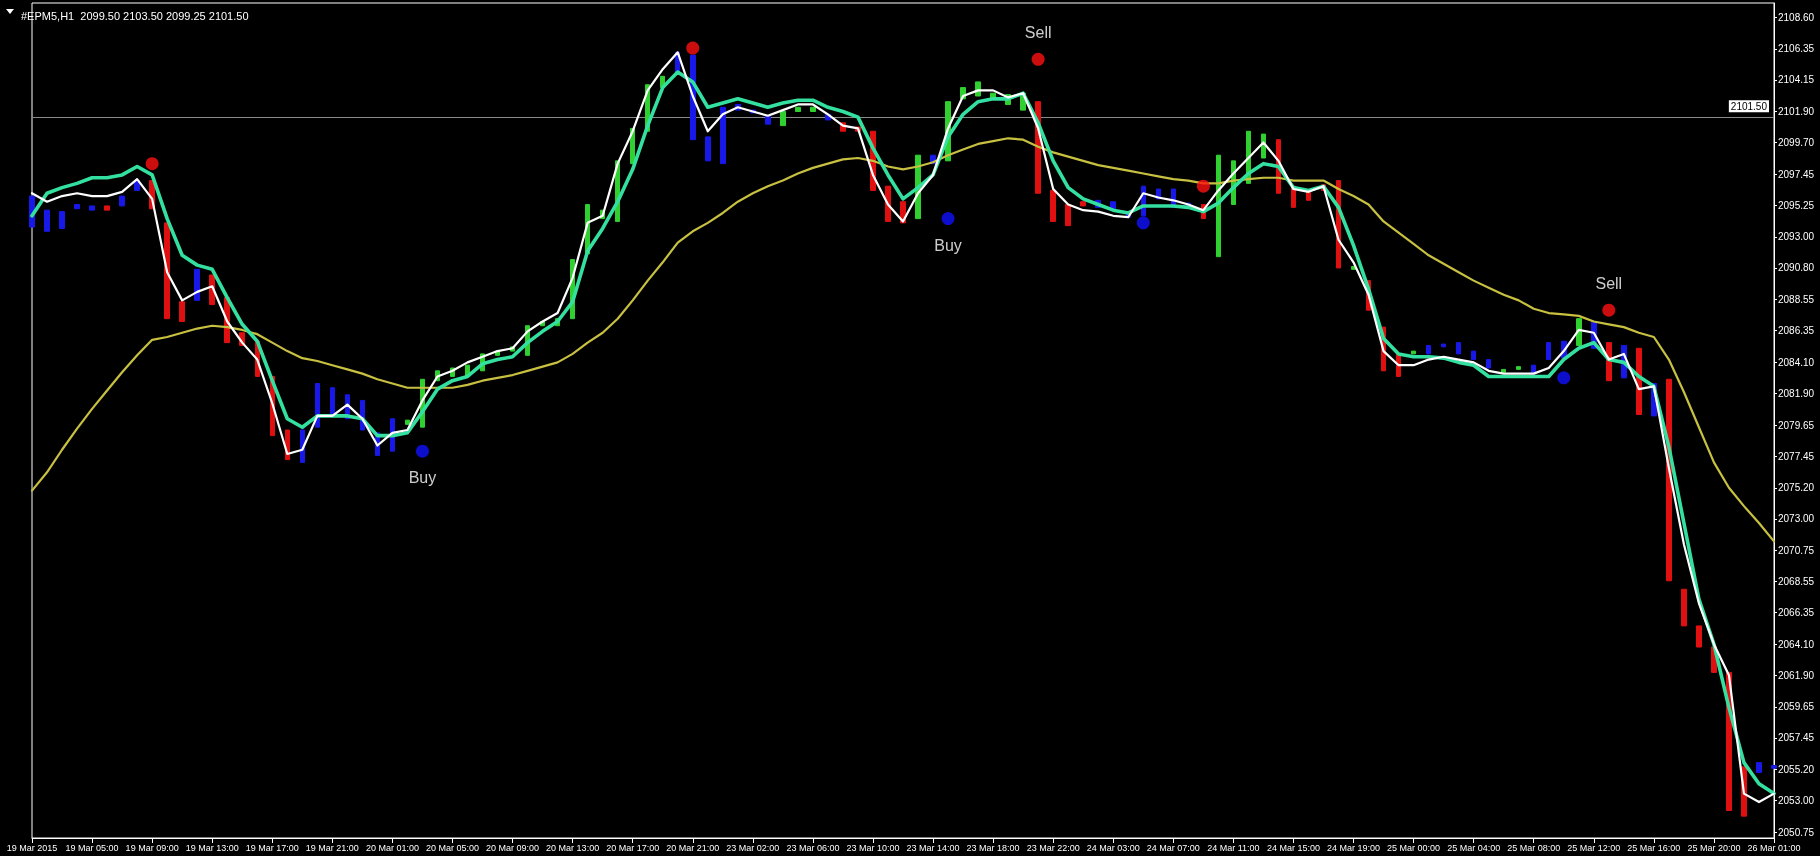 The width and height of the screenshot is (1820, 856). Describe the element at coordinates (1796, 519) in the screenshot. I see `y-tick-label: 2073.00` at that location.